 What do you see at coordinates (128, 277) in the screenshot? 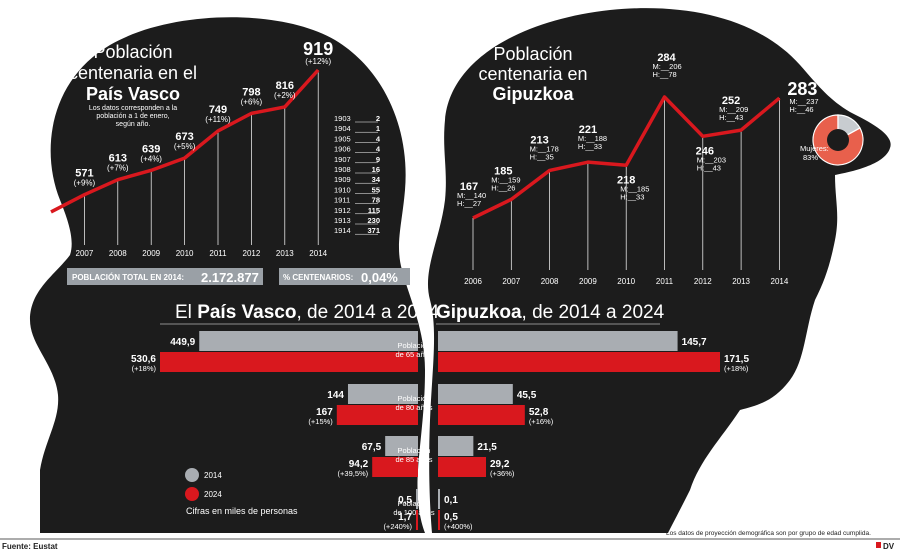
I see `total-label: POBLACIÓN TOTAL EN 2014:` at bounding box center [128, 277].